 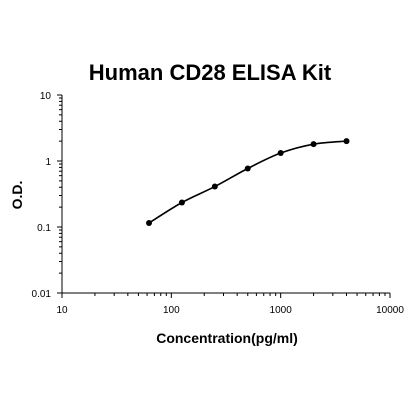 I want to click on fit-curve, so click(x=247, y=182).